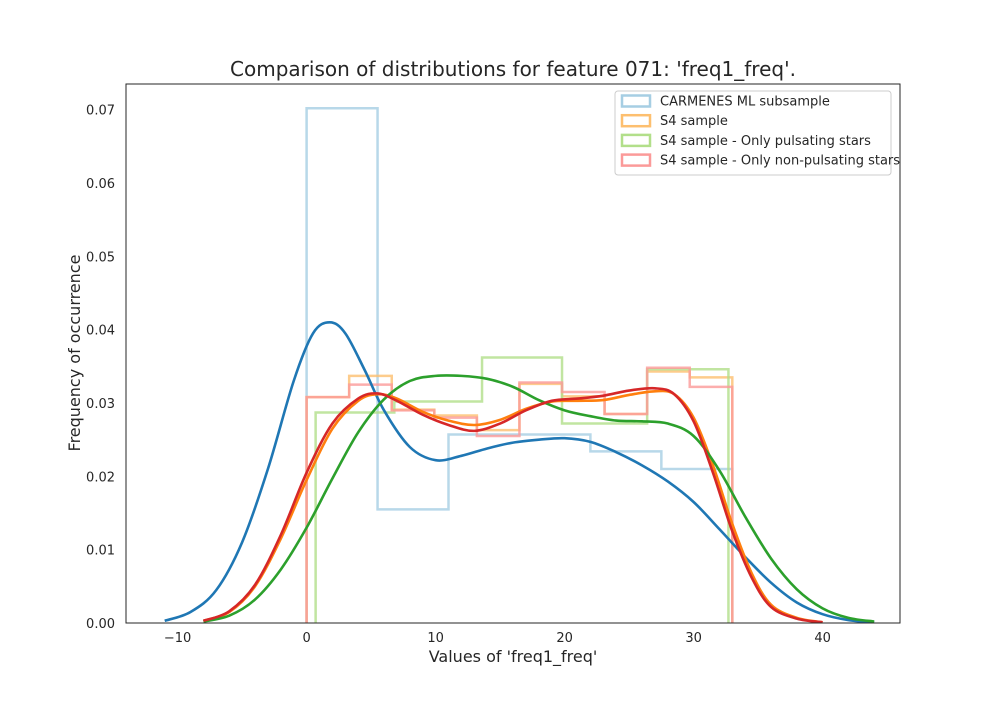 The width and height of the screenshot is (1000, 704). I want to click on x-tick-label: 40, so click(822, 638).